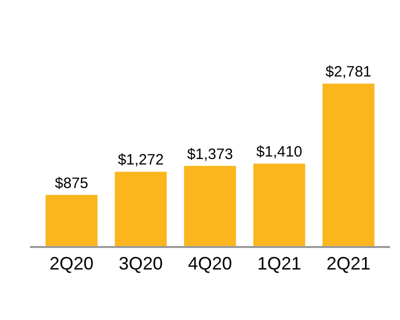  Describe the element at coordinates (71, 183) in the screenshot. I see `data-label: $875` at that location.